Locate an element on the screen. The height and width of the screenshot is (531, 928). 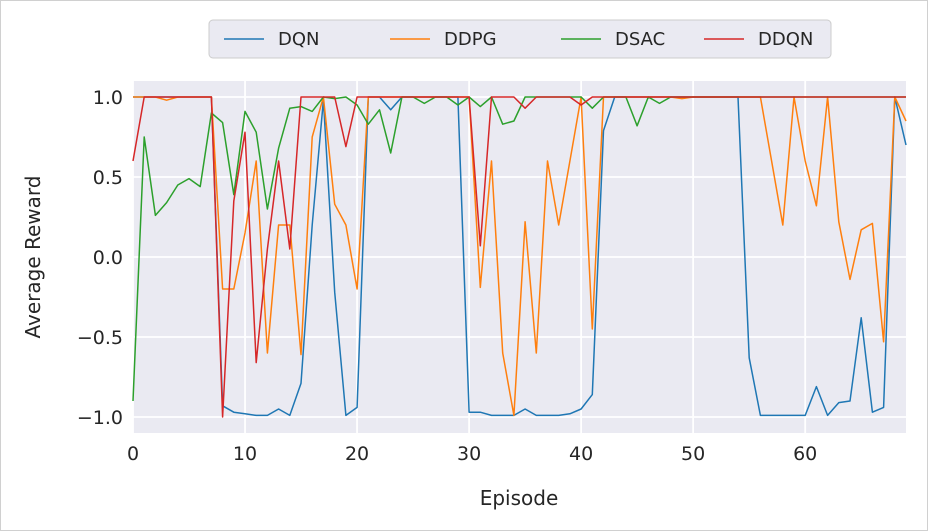
legend: DQN DDPG DSAC DDQN is located at coordinates (520, 39).